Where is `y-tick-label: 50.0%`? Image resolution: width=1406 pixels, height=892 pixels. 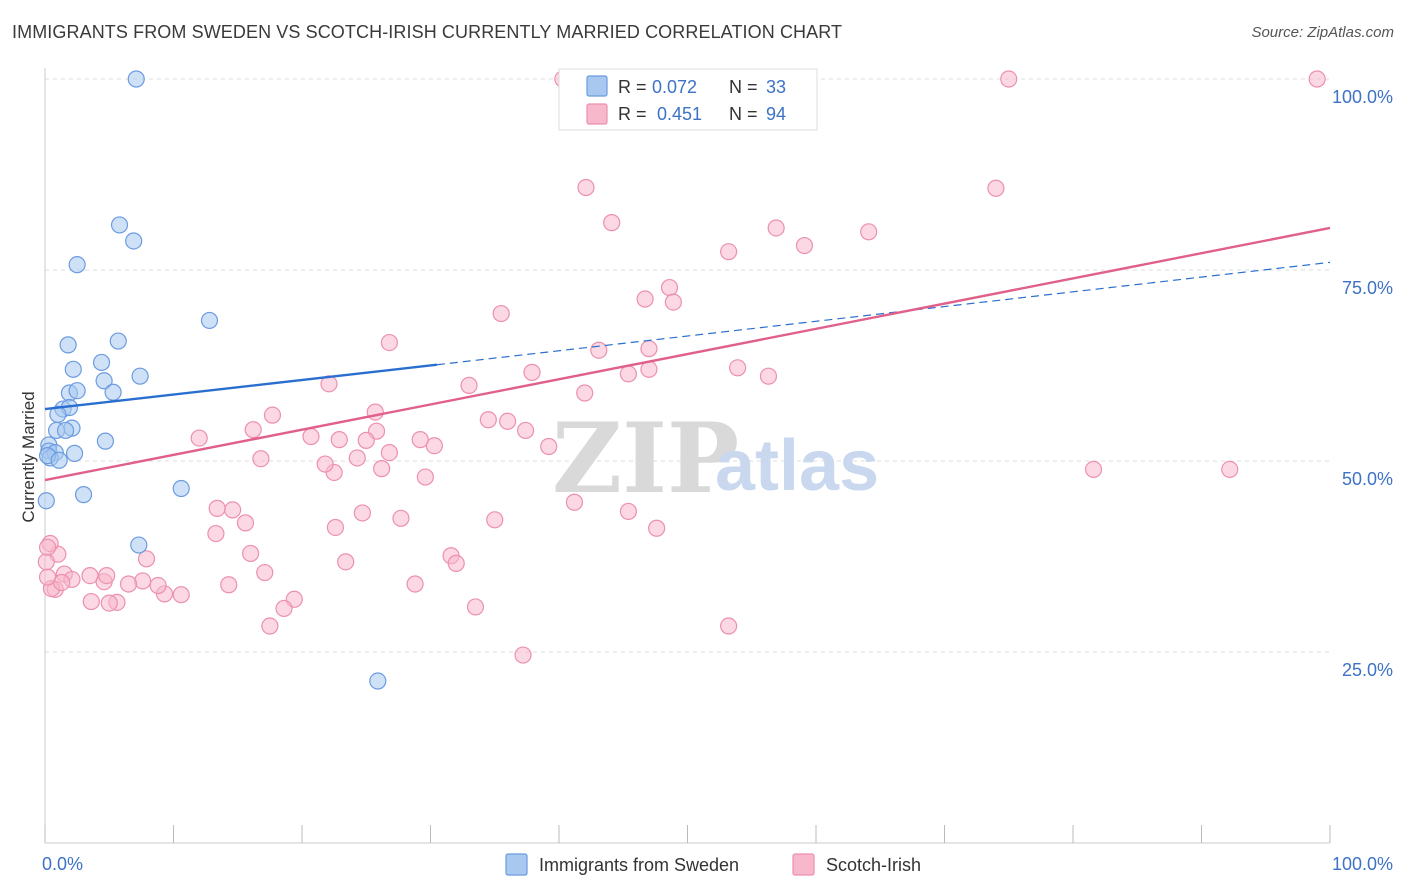
y-tick-label: 50.0% is located at coordinates (1367, 479).